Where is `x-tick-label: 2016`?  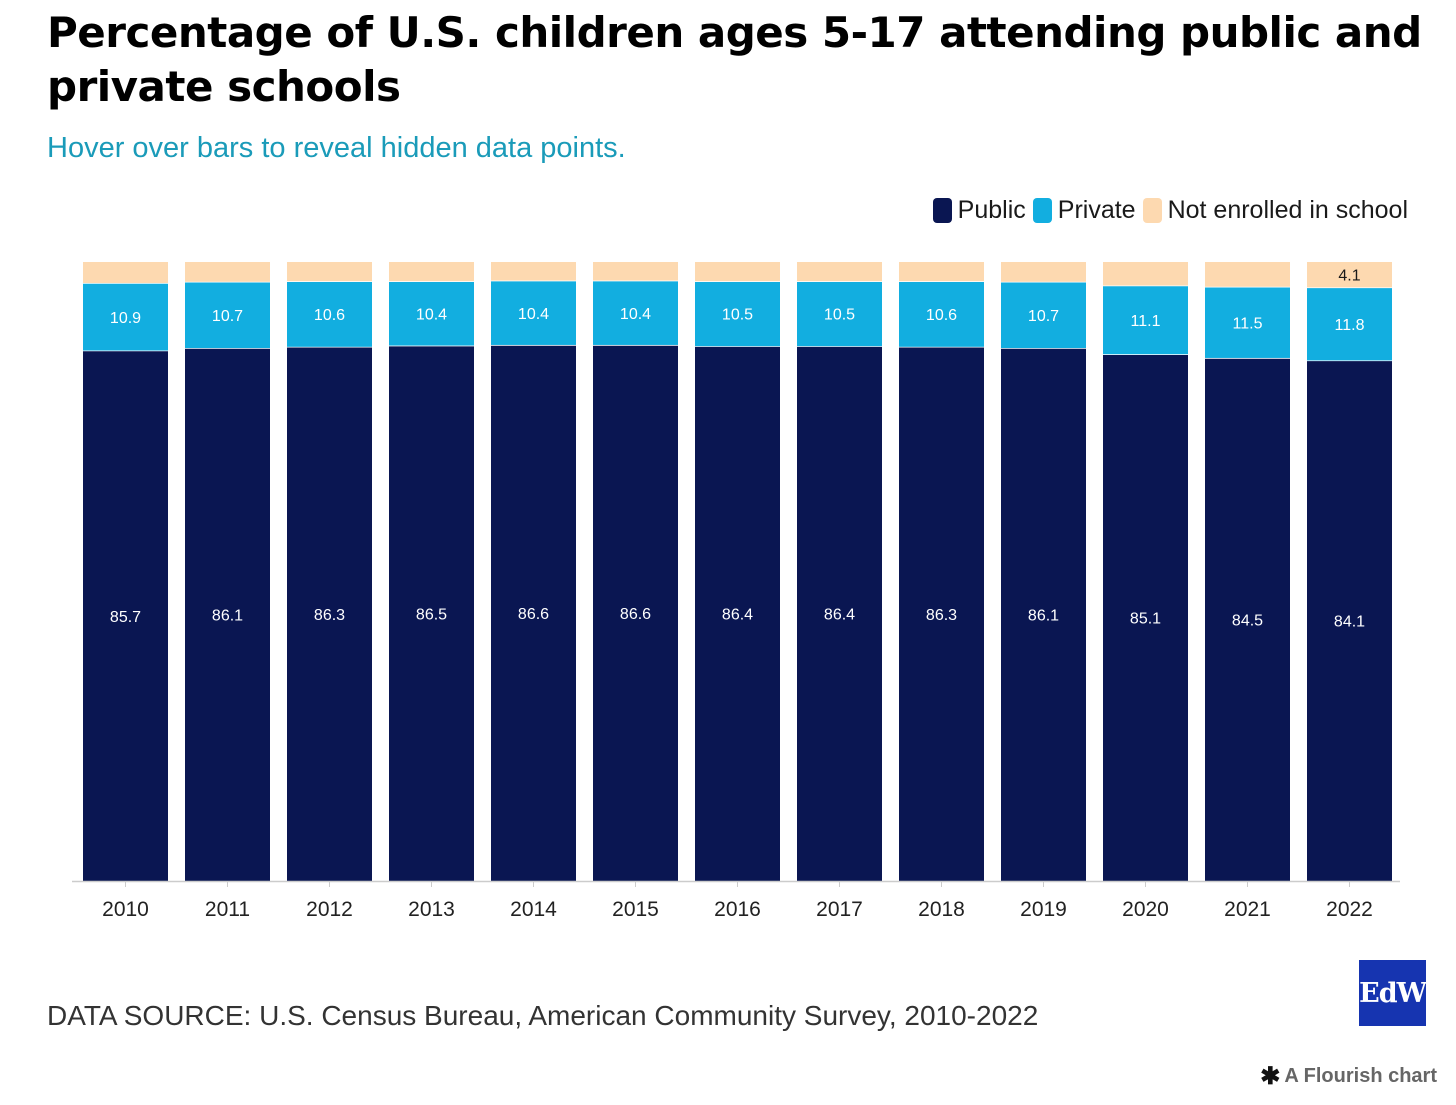
x-tick-label: 2016 is located at coordinates (737, 909).